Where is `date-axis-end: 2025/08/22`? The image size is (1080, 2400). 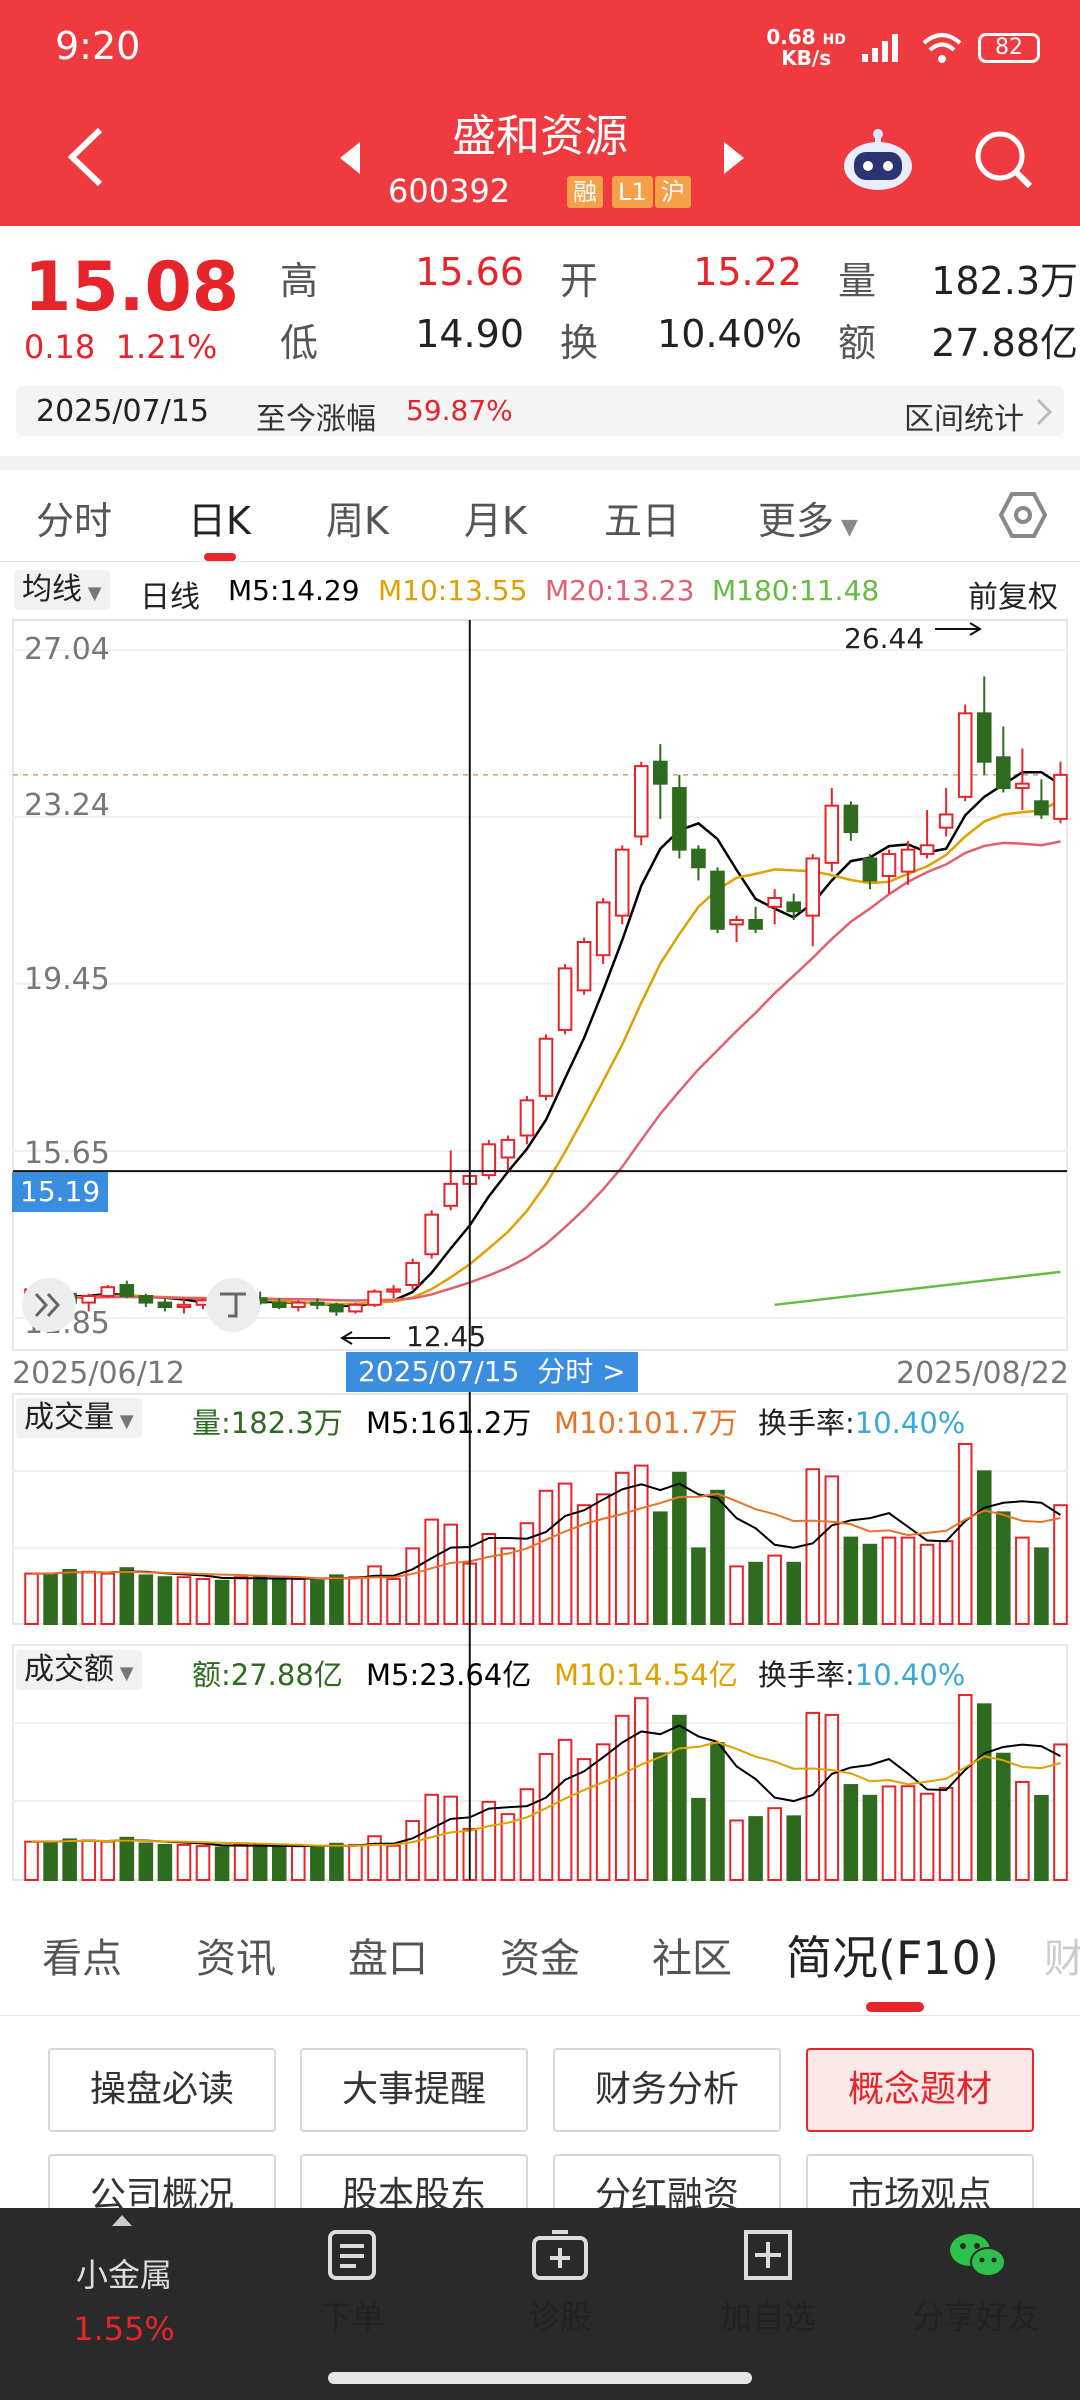 date-axis-end: 2025/08/22 is located at coordinates (982, 1373).